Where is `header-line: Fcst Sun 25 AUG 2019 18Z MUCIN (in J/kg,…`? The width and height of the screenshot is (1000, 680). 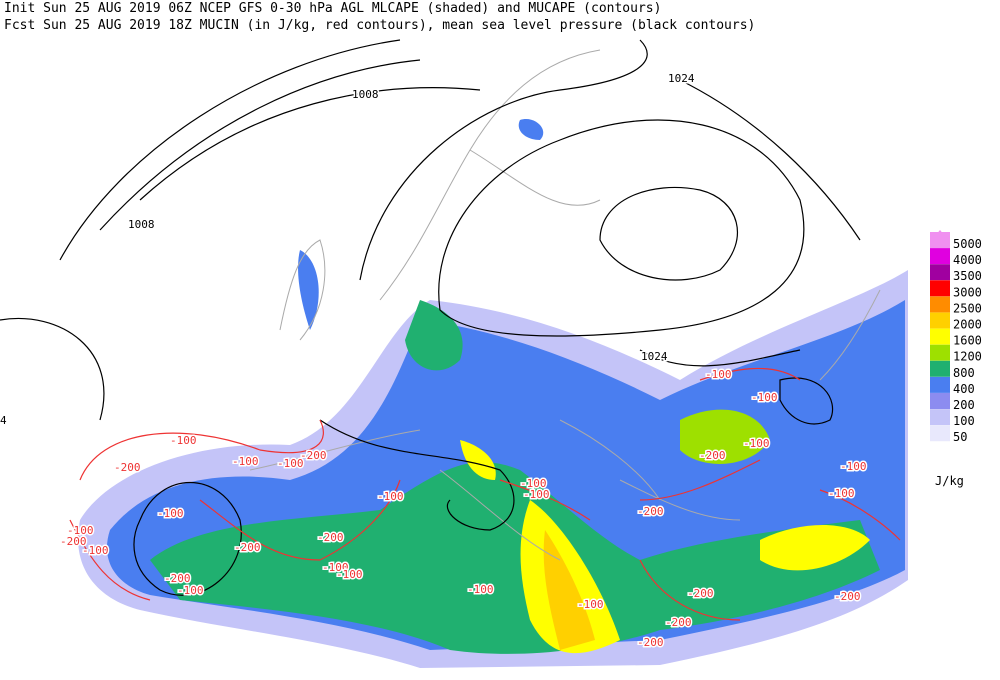
header-line: Fcst Sun 25 AUG 2019 18Z MUCIN (in J/kg,… is located at coordinates (379, 25).